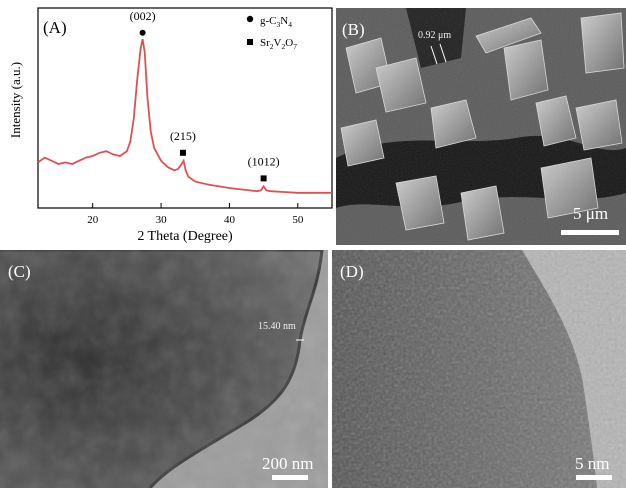  I want to click on panel-c-letter: (C), so click(19, 271).